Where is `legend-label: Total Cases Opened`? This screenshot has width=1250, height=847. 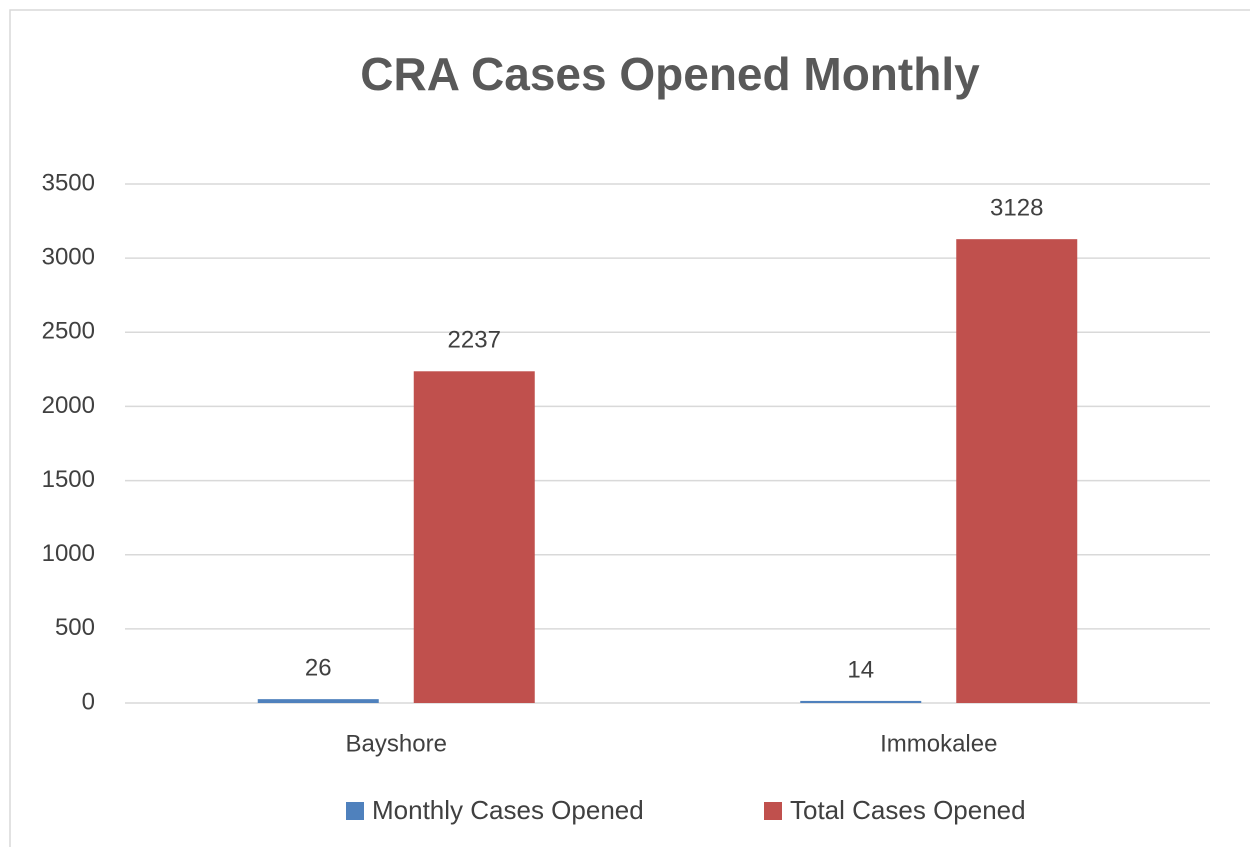 legend-label: Total Cases Opened is located at coordinates (908, 810).